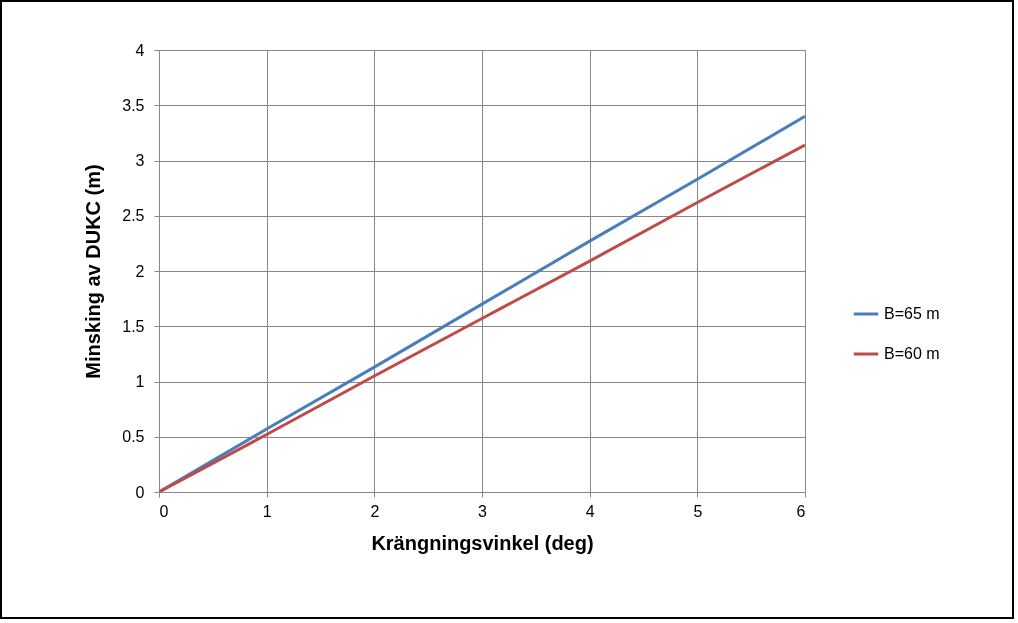 This screenshot has height=623, width=1018. What do you see at coordinates (482, 542) in the screenshot?
I see `x-axis-title: Krängningsvinkel (deg)` at bounding box center [482, 542].